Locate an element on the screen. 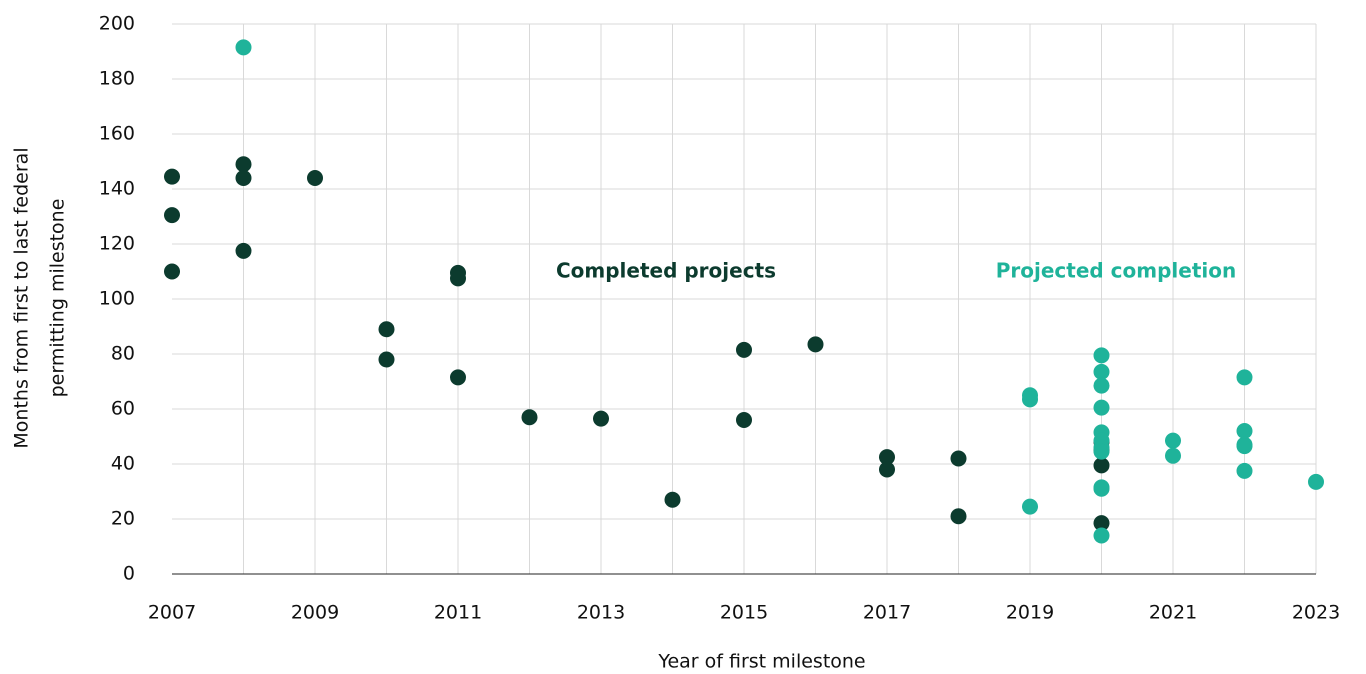  y-tick-label: 160 is located at coordinates (117, 134).